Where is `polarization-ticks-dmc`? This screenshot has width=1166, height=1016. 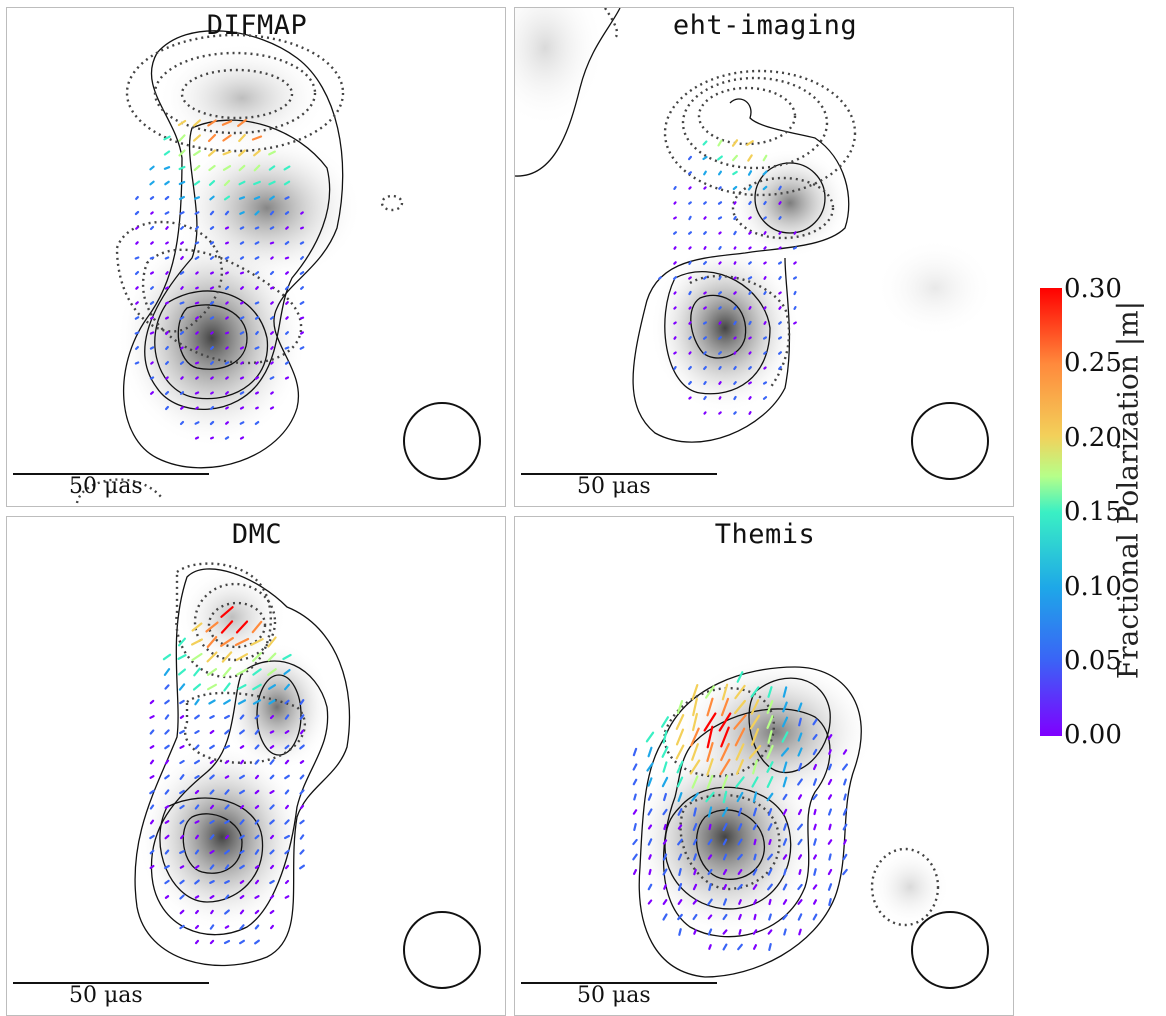 polarization-ticks-dmc is located at coordinates (227, 775).